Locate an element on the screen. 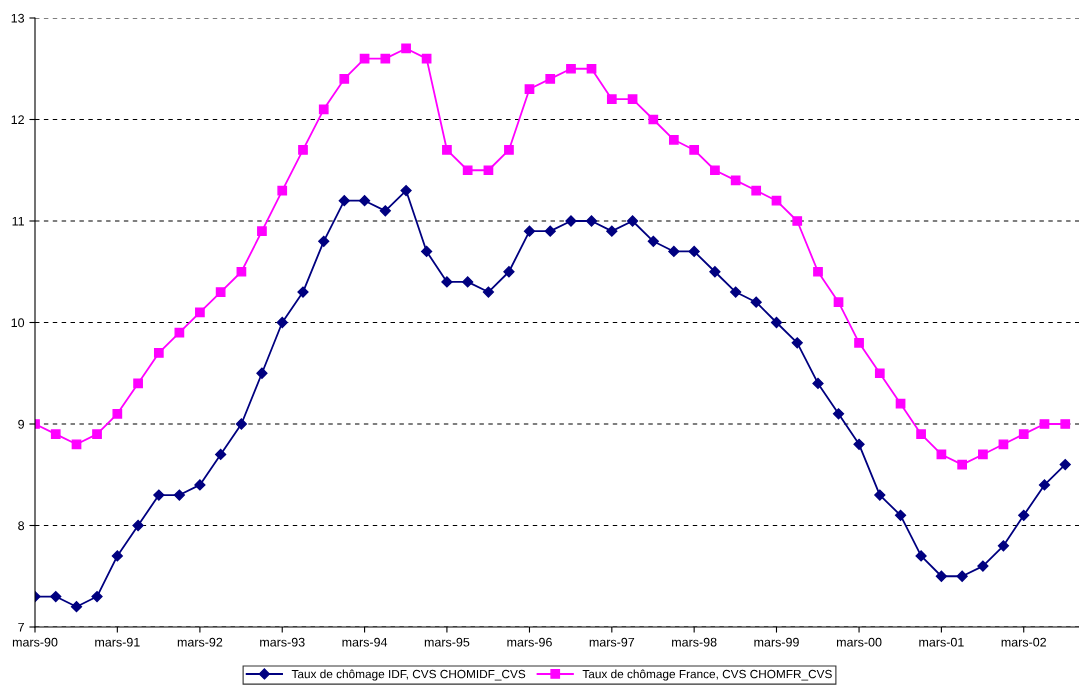  x-tick-label: mars-02 is located at coordinates (1024, 642).